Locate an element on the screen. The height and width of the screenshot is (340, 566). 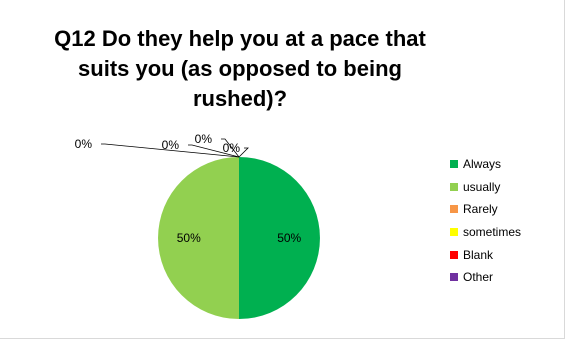
legend-item-sometimes: sometimes is located at coordinates (507, 232).